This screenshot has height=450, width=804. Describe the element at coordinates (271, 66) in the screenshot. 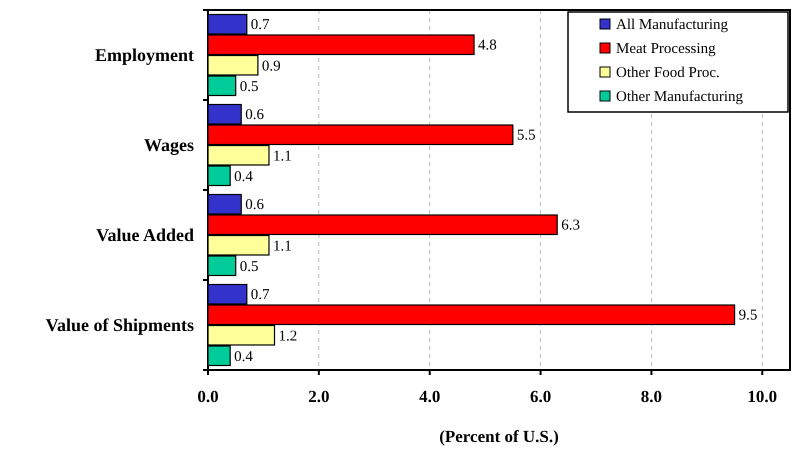

I see `data-label: 0.9` at that location.